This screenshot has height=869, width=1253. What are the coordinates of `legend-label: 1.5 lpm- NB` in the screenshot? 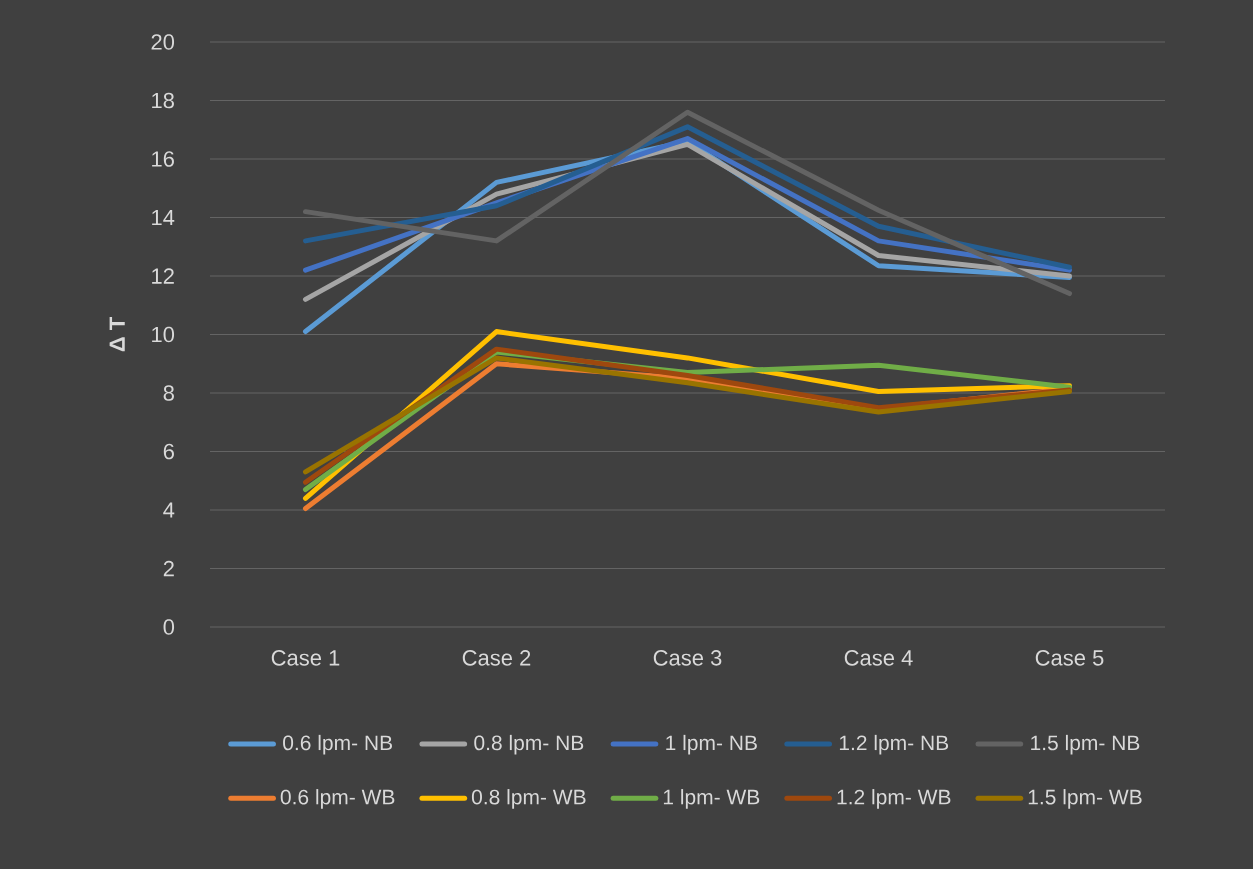 It's located at (1085, 744).